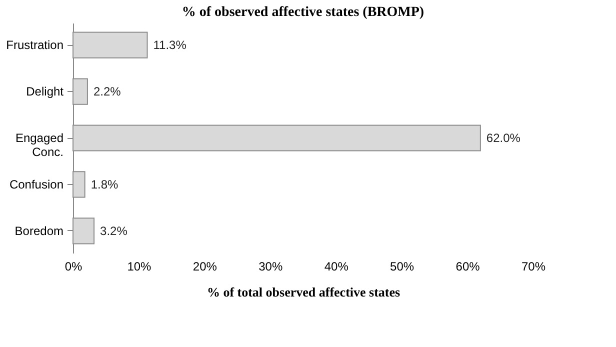 The height and width of the screenshot is (347, 616). Describe the element at coordinates (35, 45) in the screenshot. I see `y-tick-label: Frustration` at that location.